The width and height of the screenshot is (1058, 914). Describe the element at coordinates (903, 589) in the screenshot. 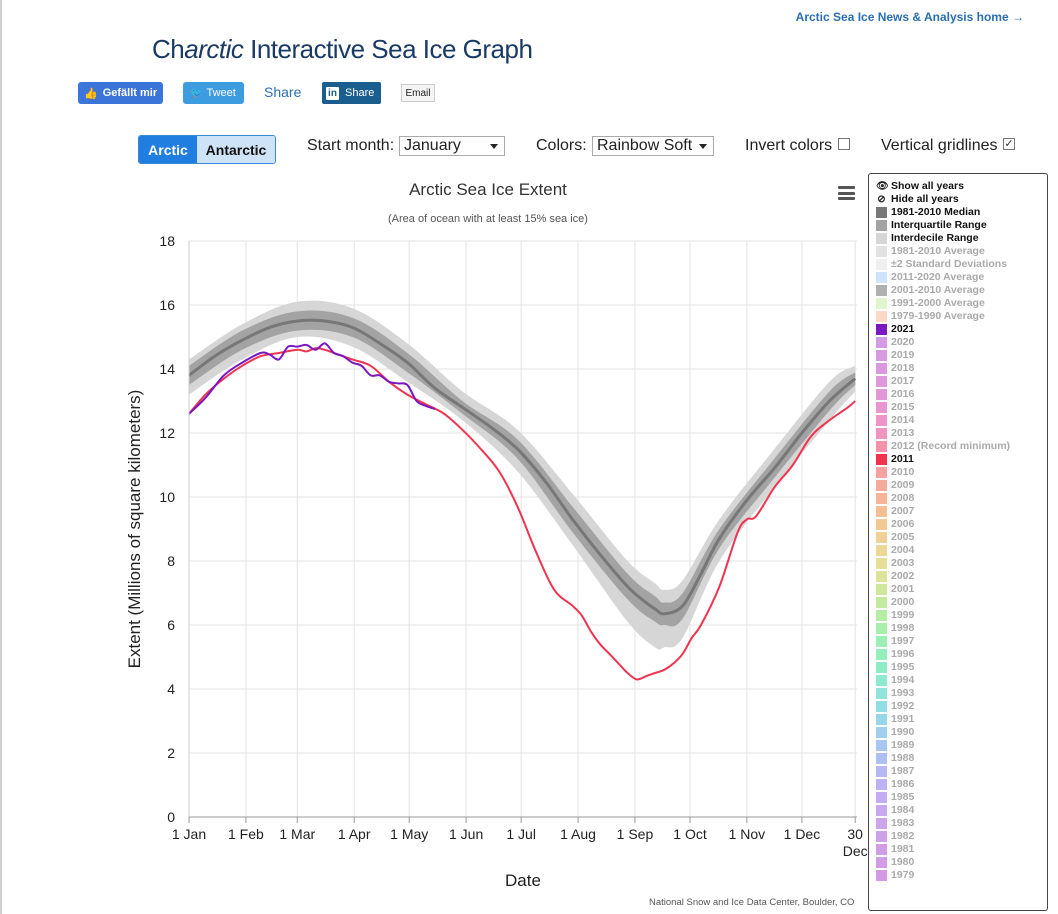

I see `legend-label: 2001` at that location.